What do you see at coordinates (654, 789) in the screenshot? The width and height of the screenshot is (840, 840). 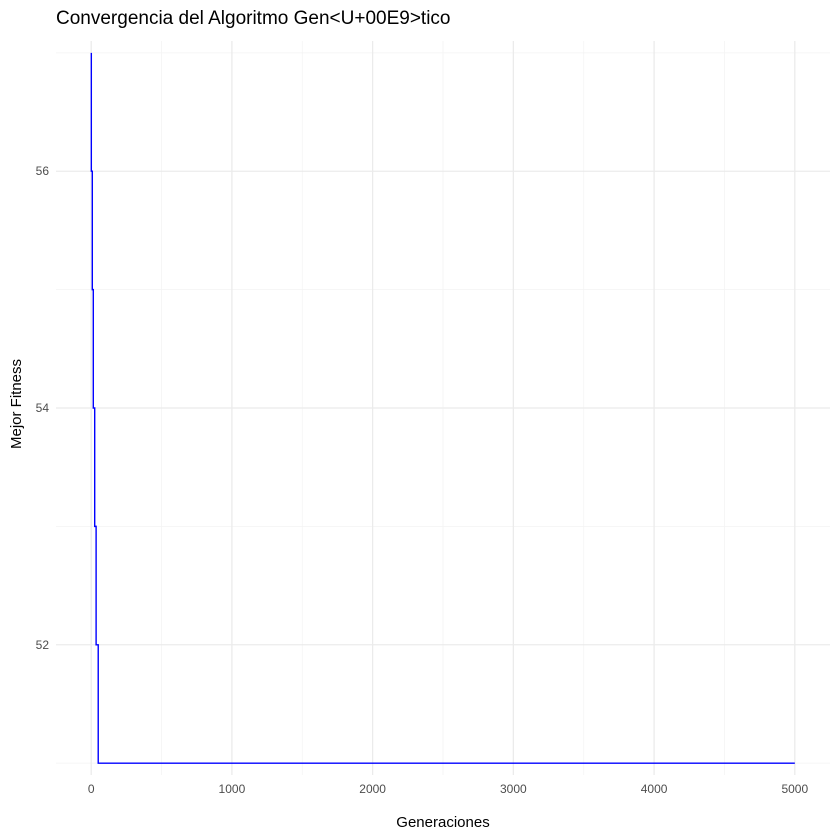 I see `x-tick-label-4: 4000` at bounding box center [654, 789].